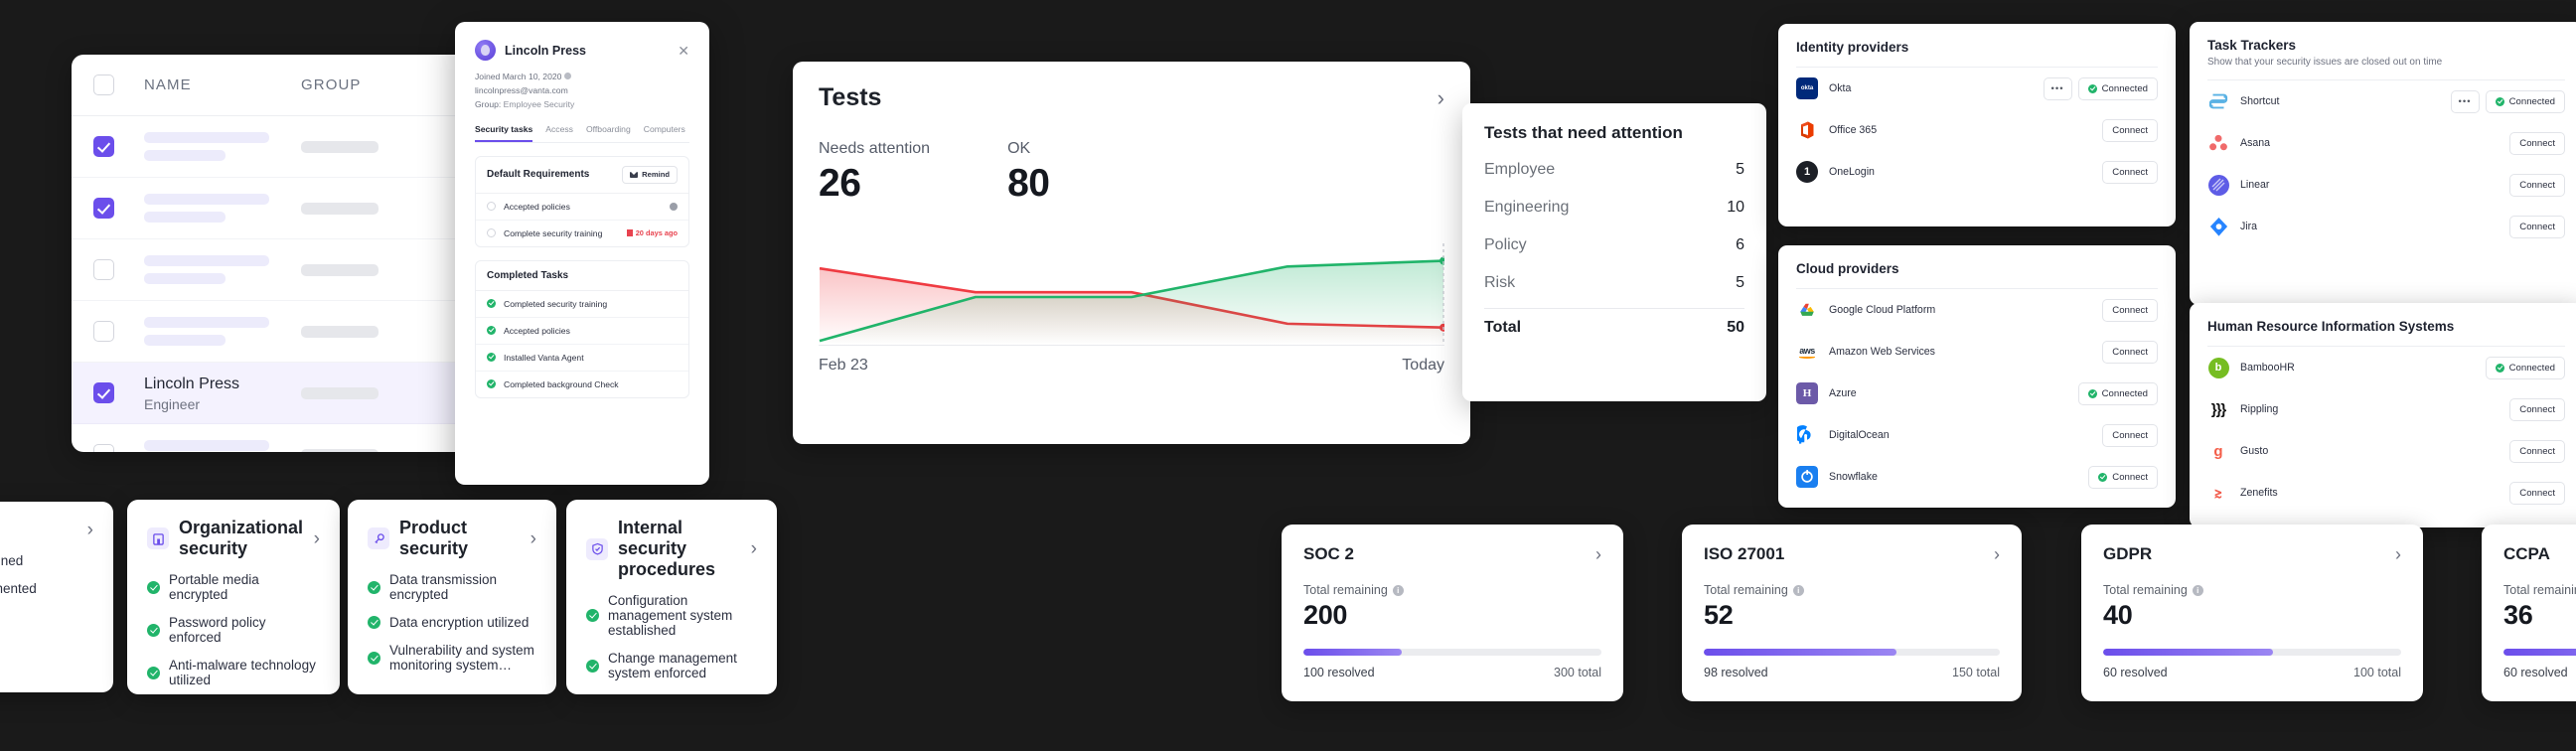 The image size is (2576, 751). I want to click on profile-tab-offboarding: Offboarding, so click(608, 128).